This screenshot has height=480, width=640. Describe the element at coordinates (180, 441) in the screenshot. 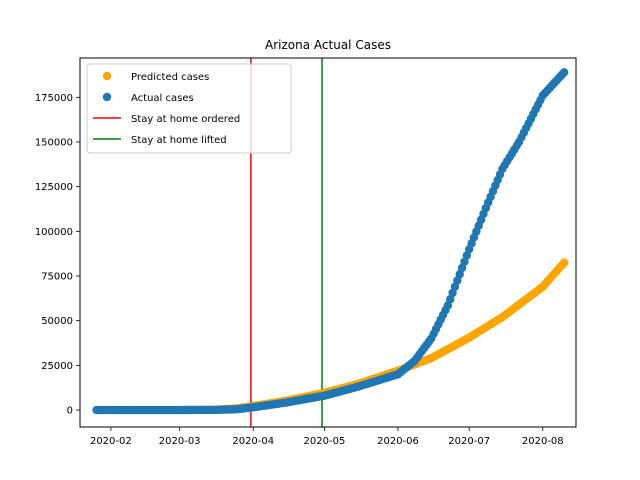

I see `x-tick-label-1: 2020-03` at that location.